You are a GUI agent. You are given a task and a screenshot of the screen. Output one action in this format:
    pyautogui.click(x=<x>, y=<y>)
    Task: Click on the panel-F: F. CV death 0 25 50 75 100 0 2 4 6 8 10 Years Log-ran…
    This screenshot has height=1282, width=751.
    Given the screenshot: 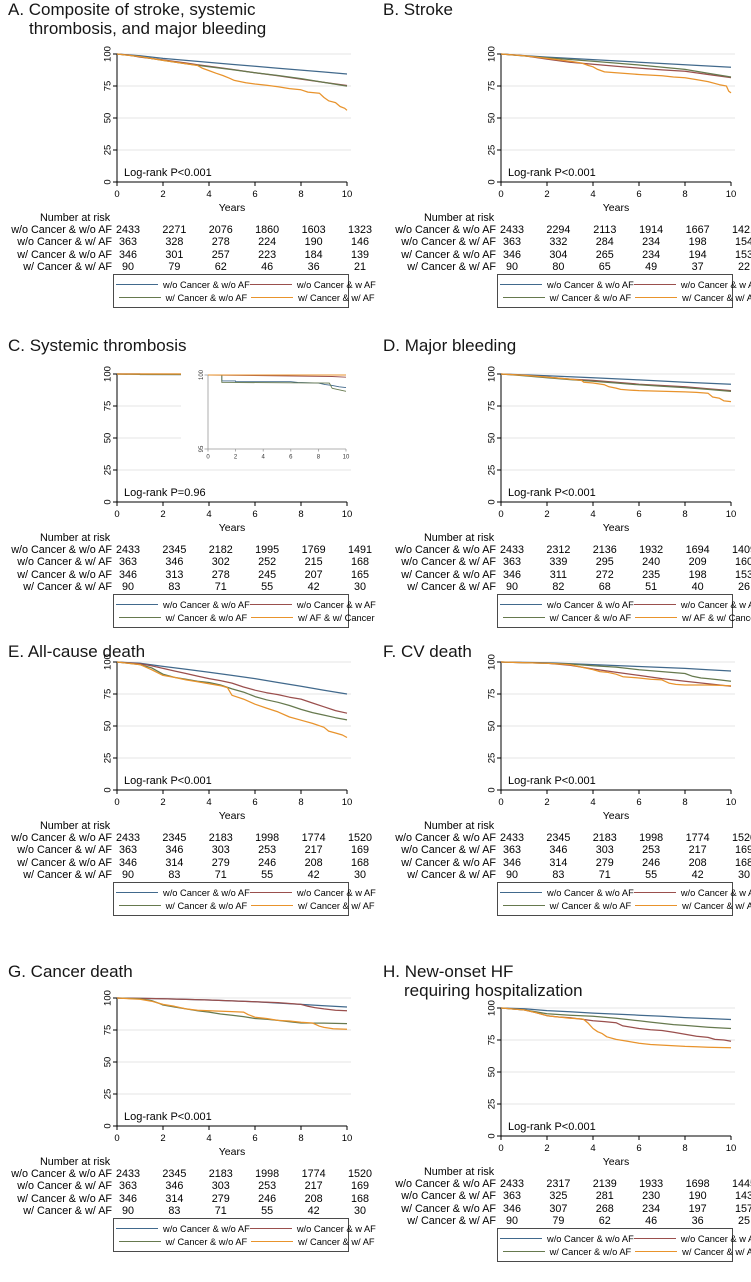 What is the action you would take?
    pyautogui.click(x=563, y=801)
    